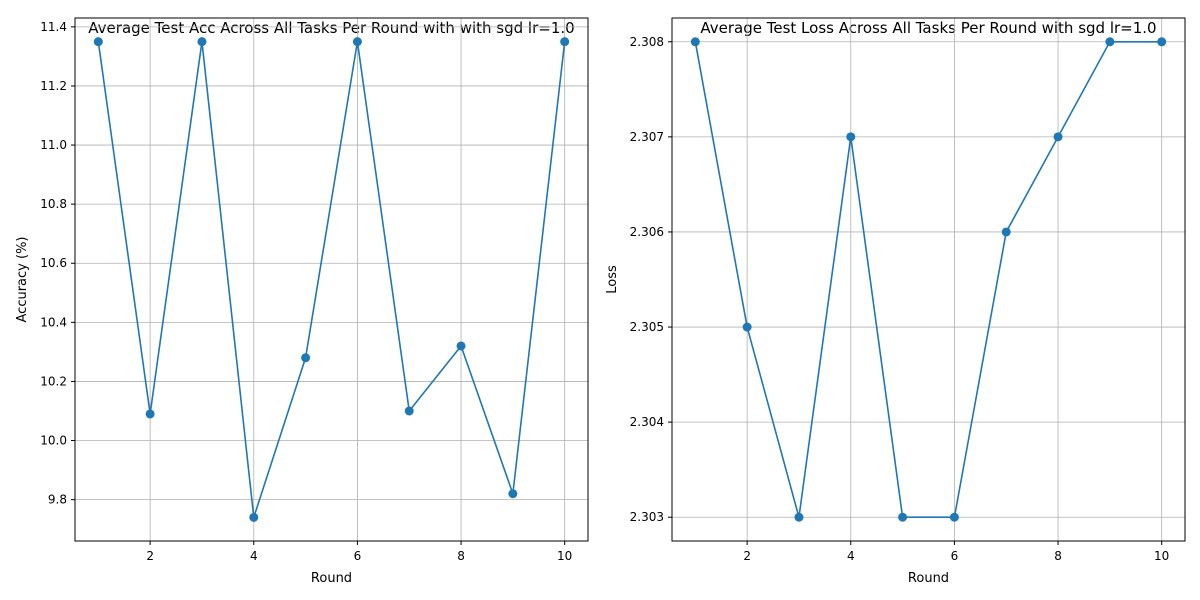  What do you see at coordinates (647, 232) in the screenshot?
I see `y-tick-label-loss: 2.306` at bounding box center [647, 232].